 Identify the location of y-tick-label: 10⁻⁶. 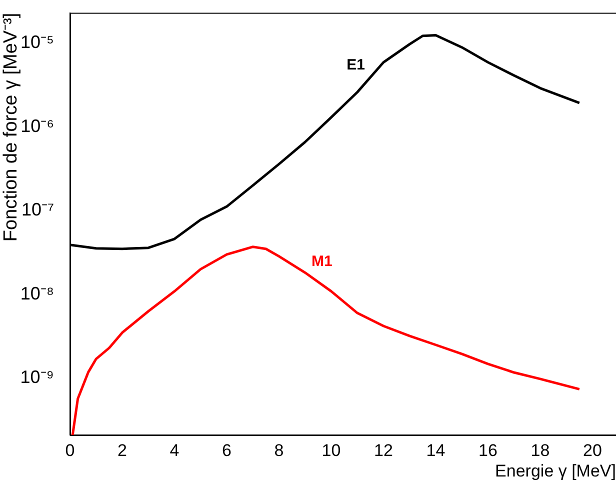
(37, 126).